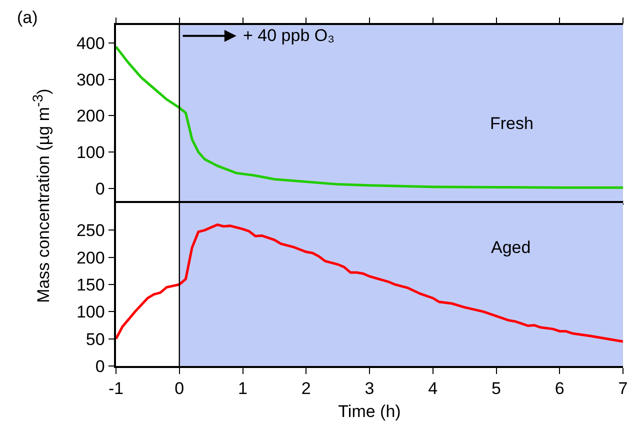  What do you see at coordinates (559, 388) in the screenshot?
I see `x-tick-label: 6` at bounding box center [559, 388].